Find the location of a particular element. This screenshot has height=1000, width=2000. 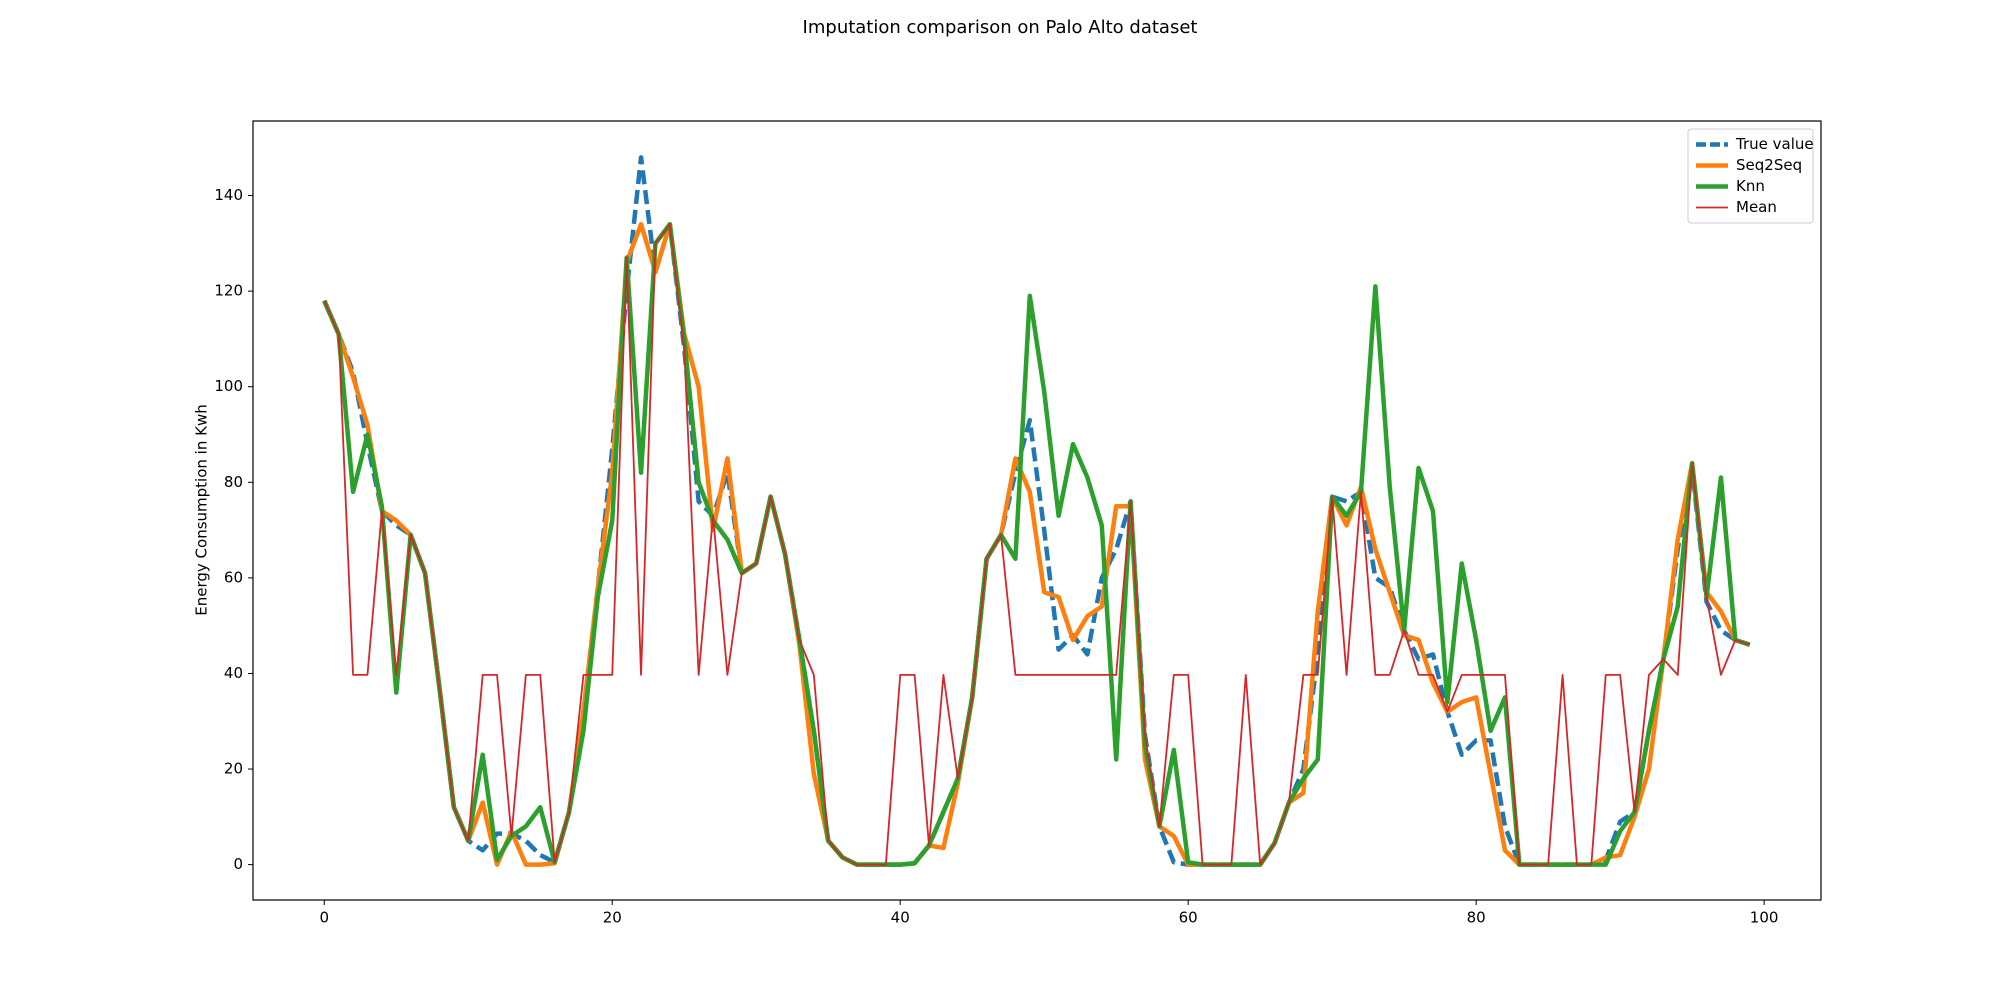

x-tick-label: 80 is located at coordinates (1476, 918).